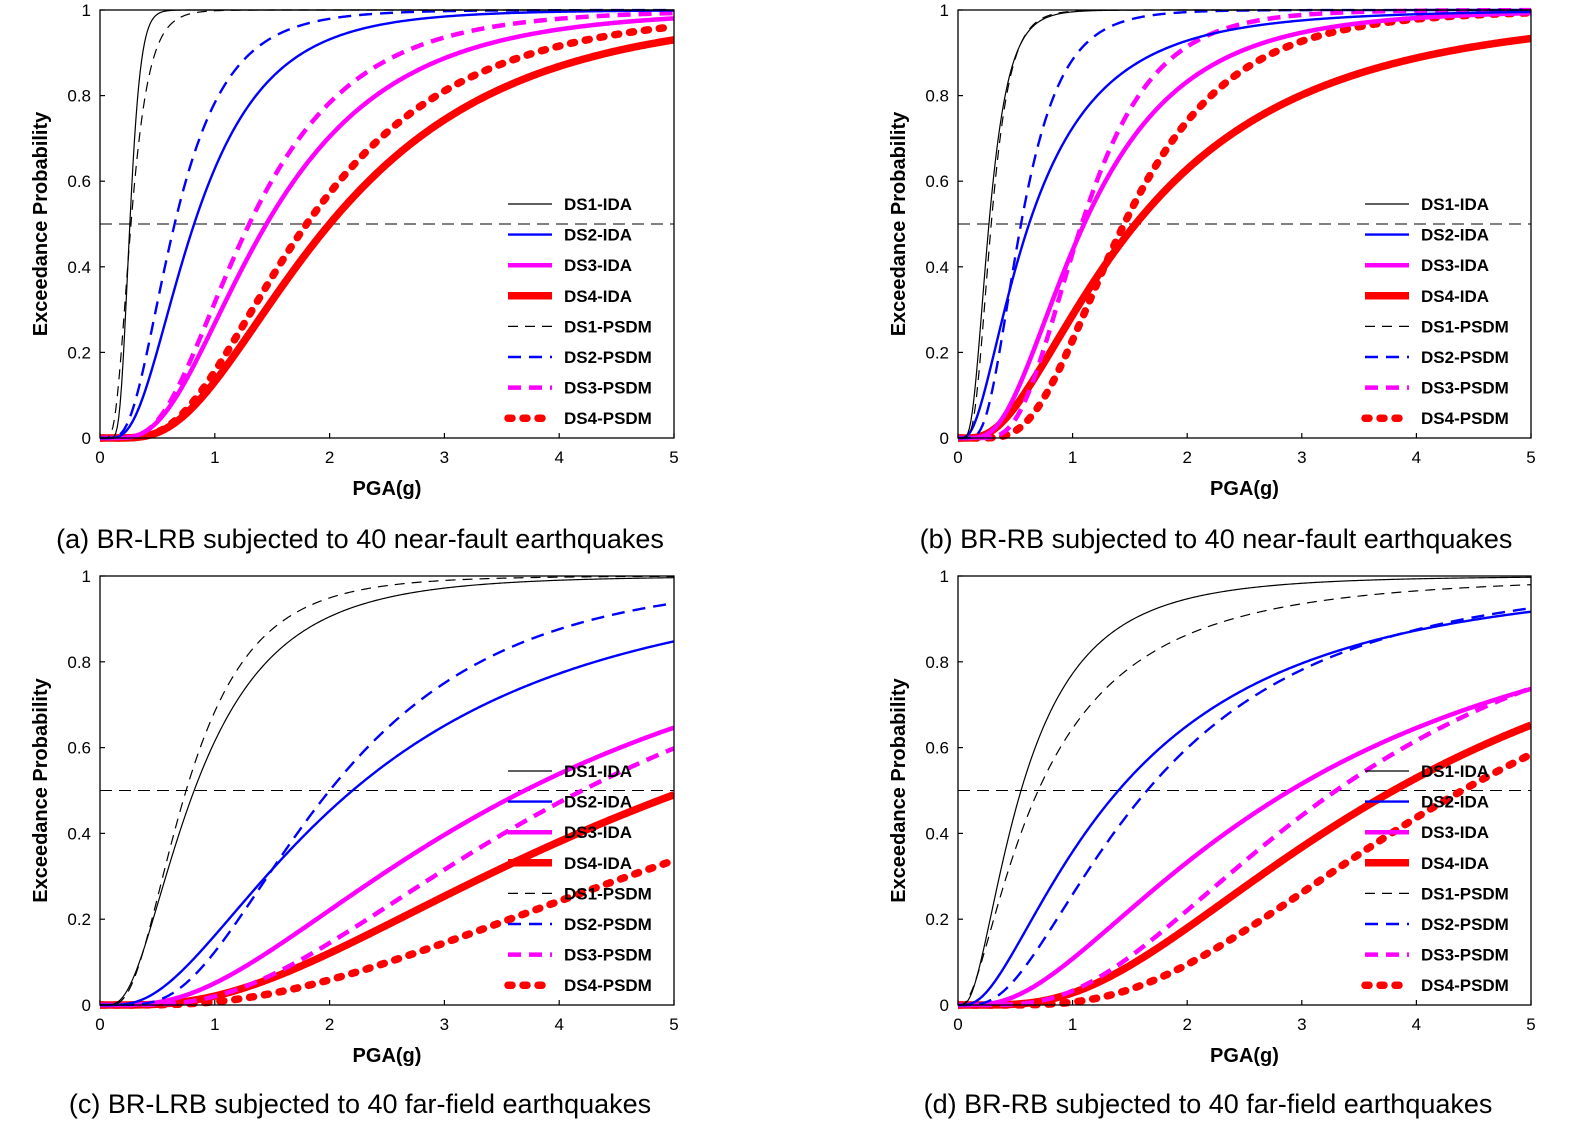  I want to click on legend-item-ds4-ida: DS4-IDA, so click(1427, 296).